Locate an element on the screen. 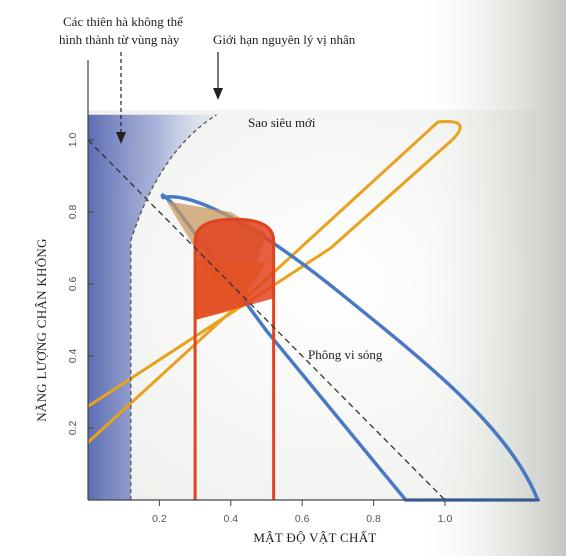  no-galaxy-boundary is located at coordinates (173, 307).